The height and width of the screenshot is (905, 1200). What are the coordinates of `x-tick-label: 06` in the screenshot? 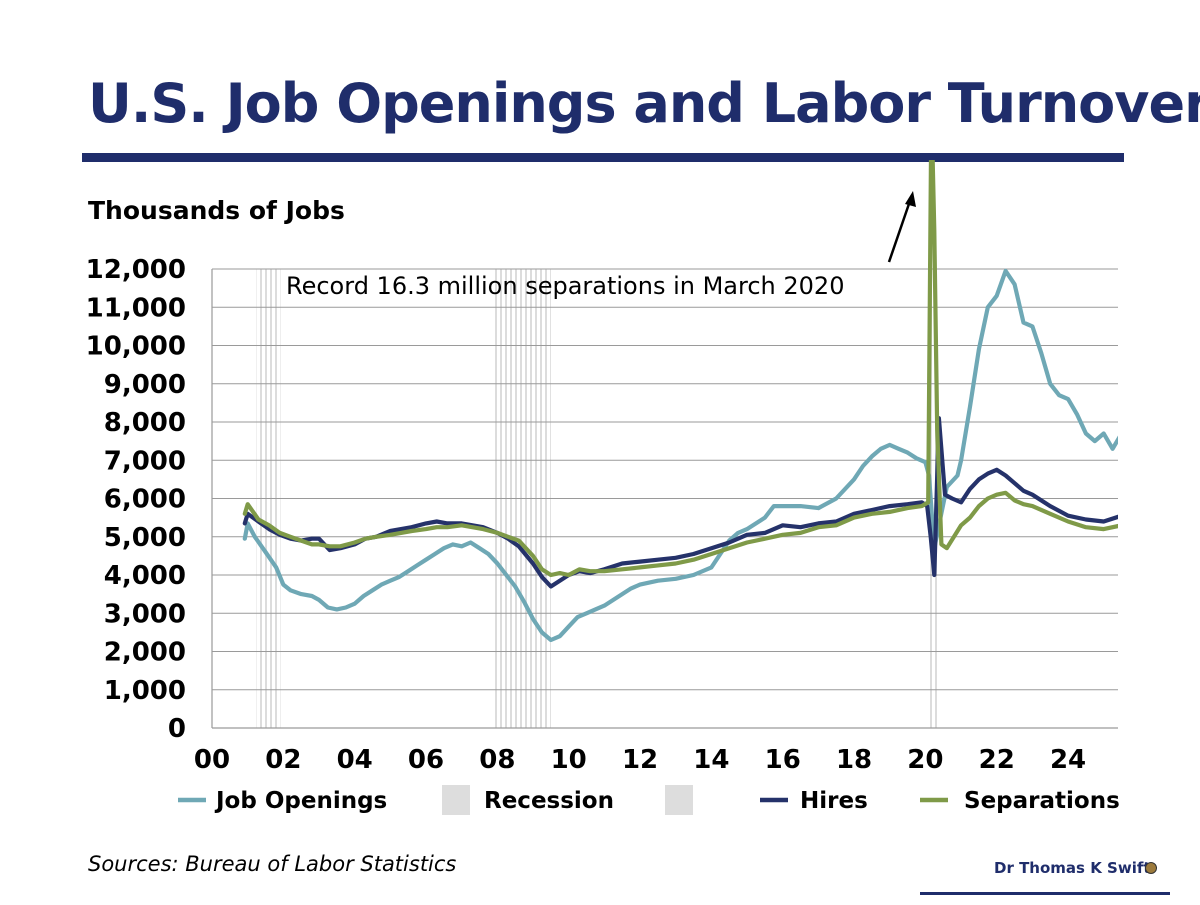 It's located at (426, 760).